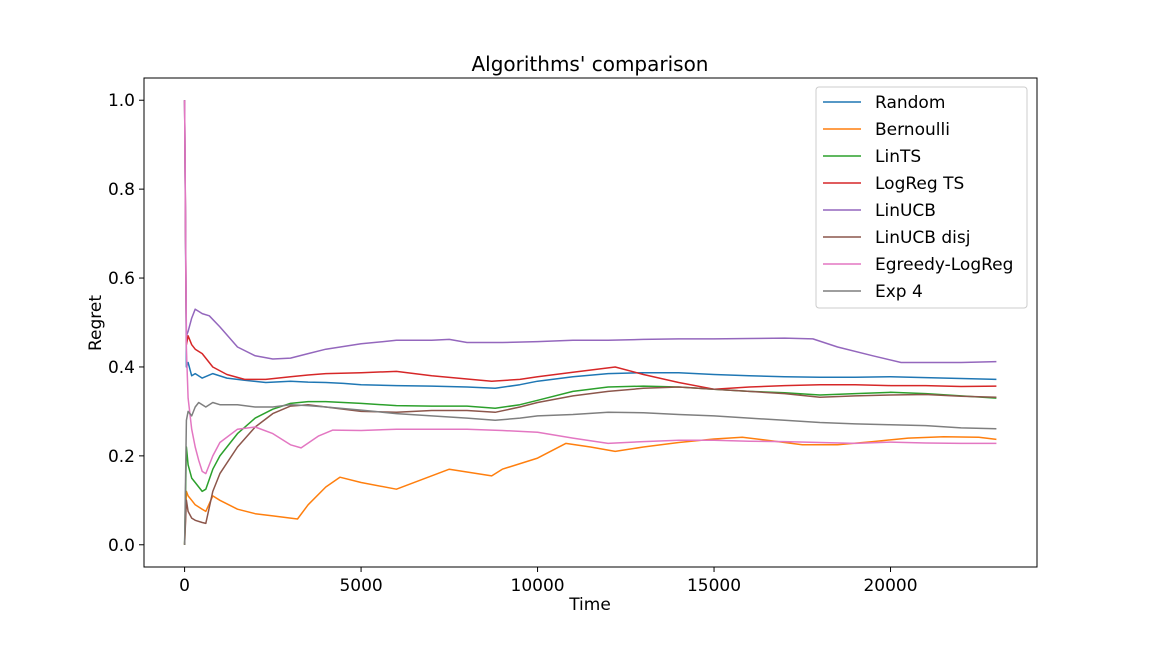 The image size is (1152, 648). What do you see at coordinates (126, 323) in the screenshot?
I see `y-axis: 0.0 0.2 0.4 0.6 0.8 1.0` at bounding box center [126, 323].